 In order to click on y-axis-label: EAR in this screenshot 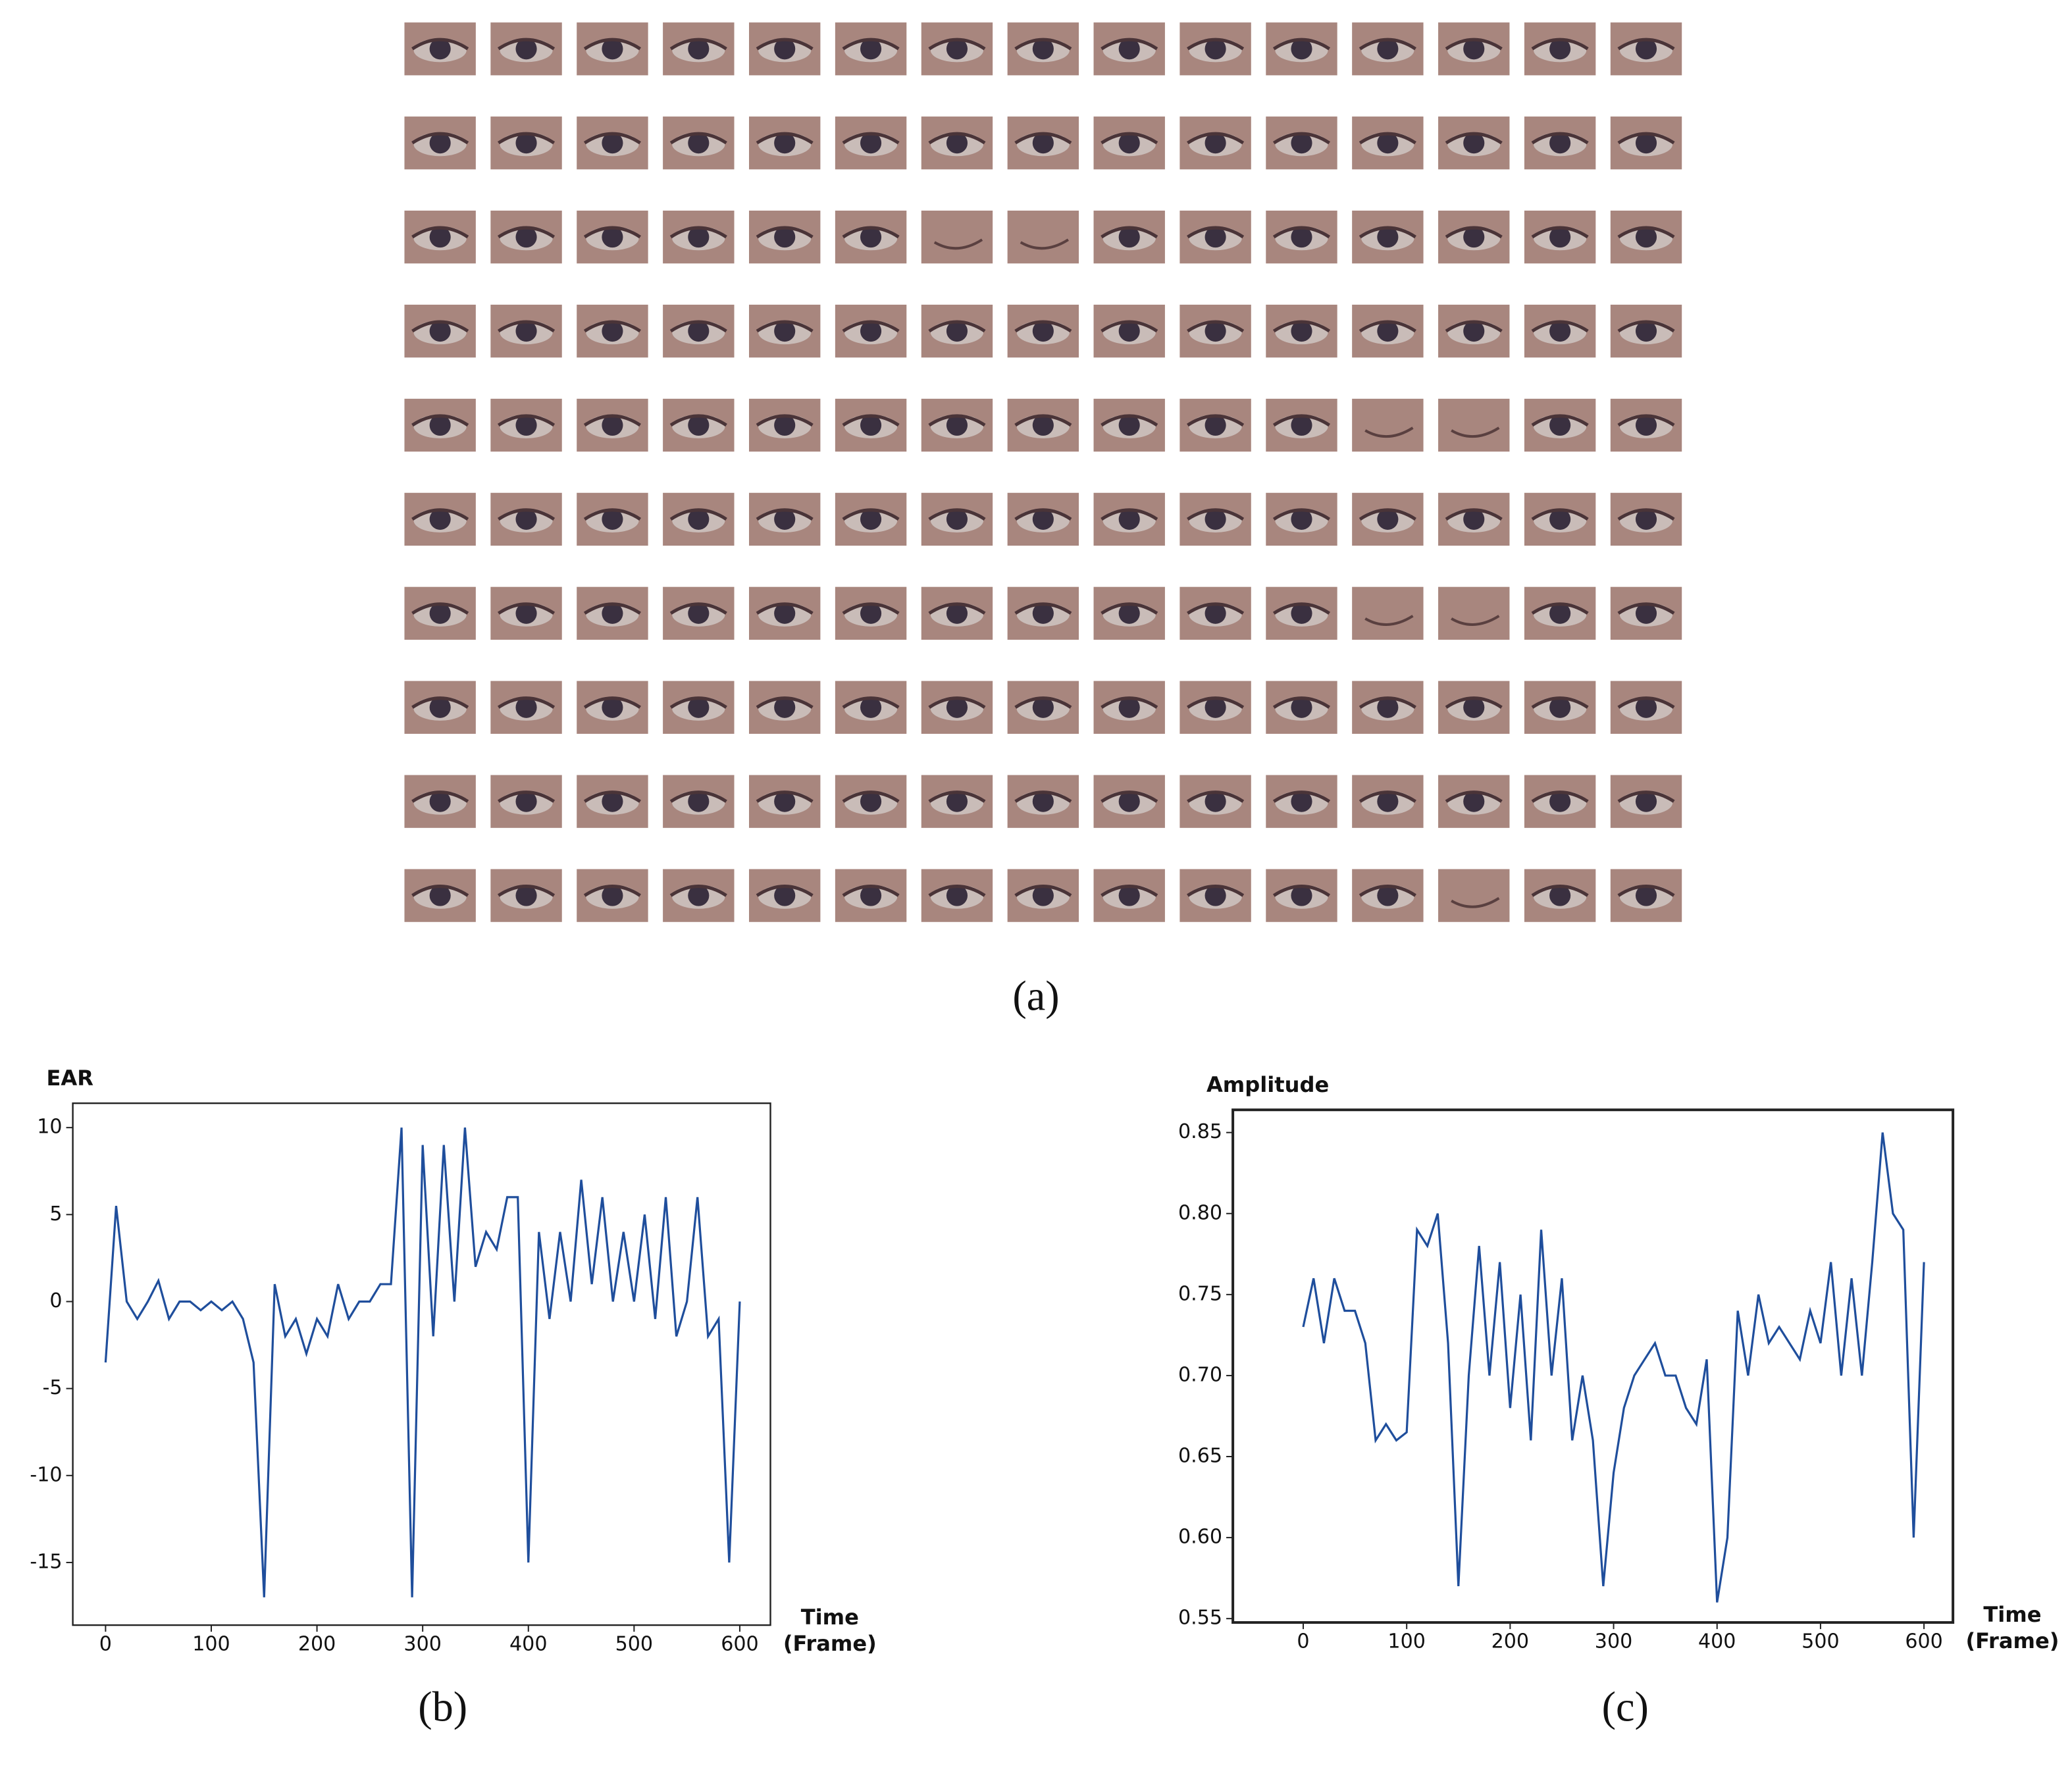, I will do `click(69, 1078)`.